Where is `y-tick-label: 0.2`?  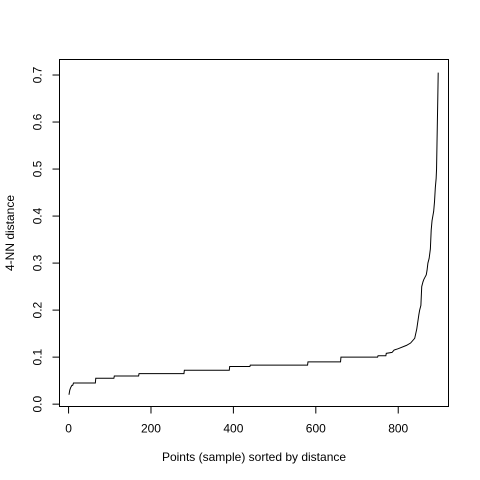 y-tick-label: 0.2 is located at coordinates (38, 309).